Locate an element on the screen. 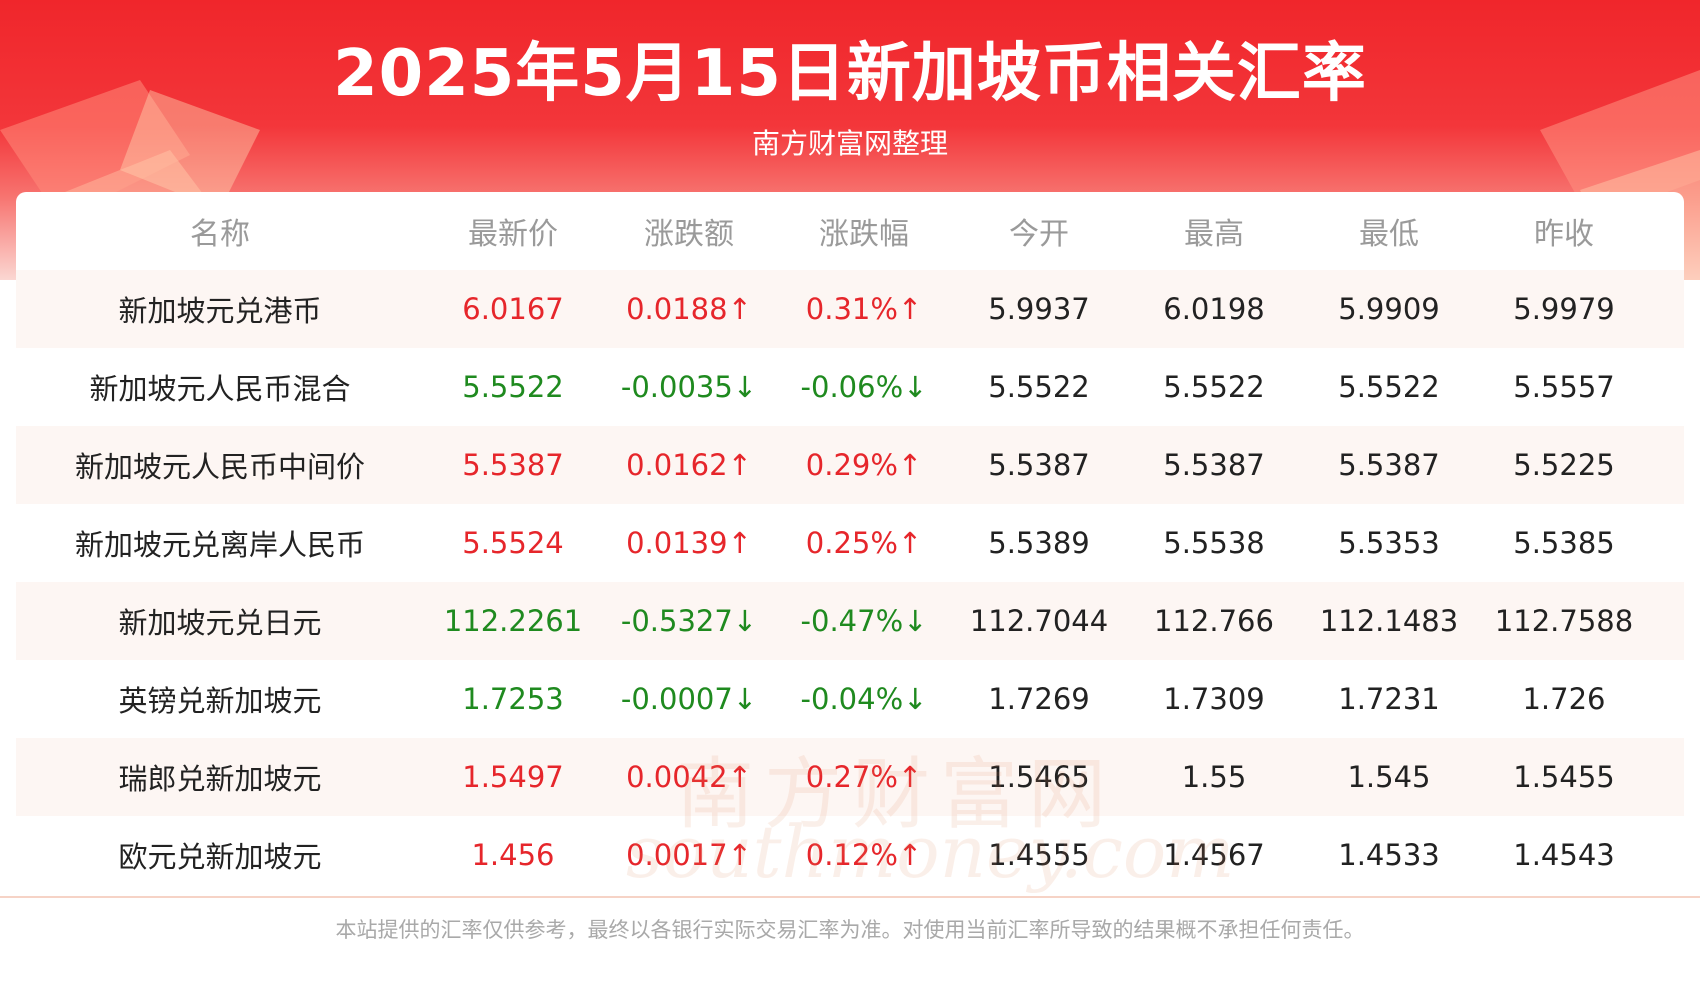  open-price: 1.5465 is located at coordinates (1039, 777).